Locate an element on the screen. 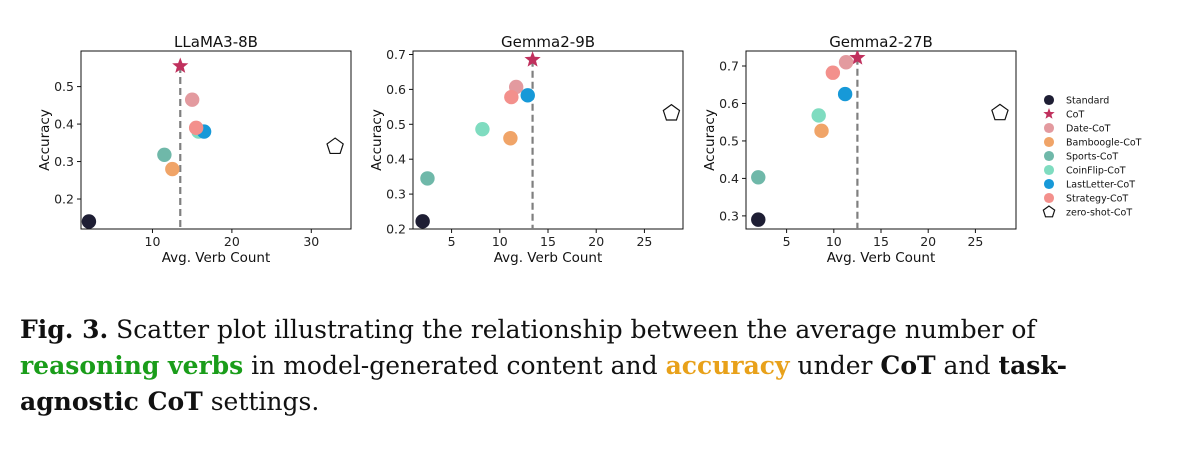 Image resolution: width=1198 pixels, height=450 pixels. legend-marker-date-cot is located at coordinates (1049, 128).